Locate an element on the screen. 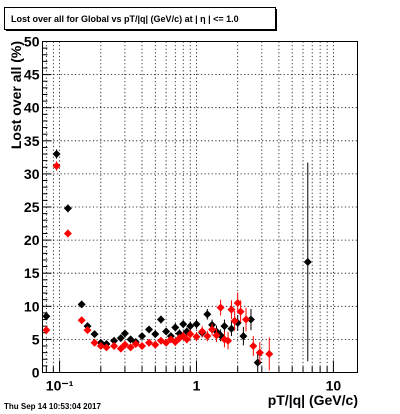  x-tick-label: 1 is located at coordinates (197, 386).